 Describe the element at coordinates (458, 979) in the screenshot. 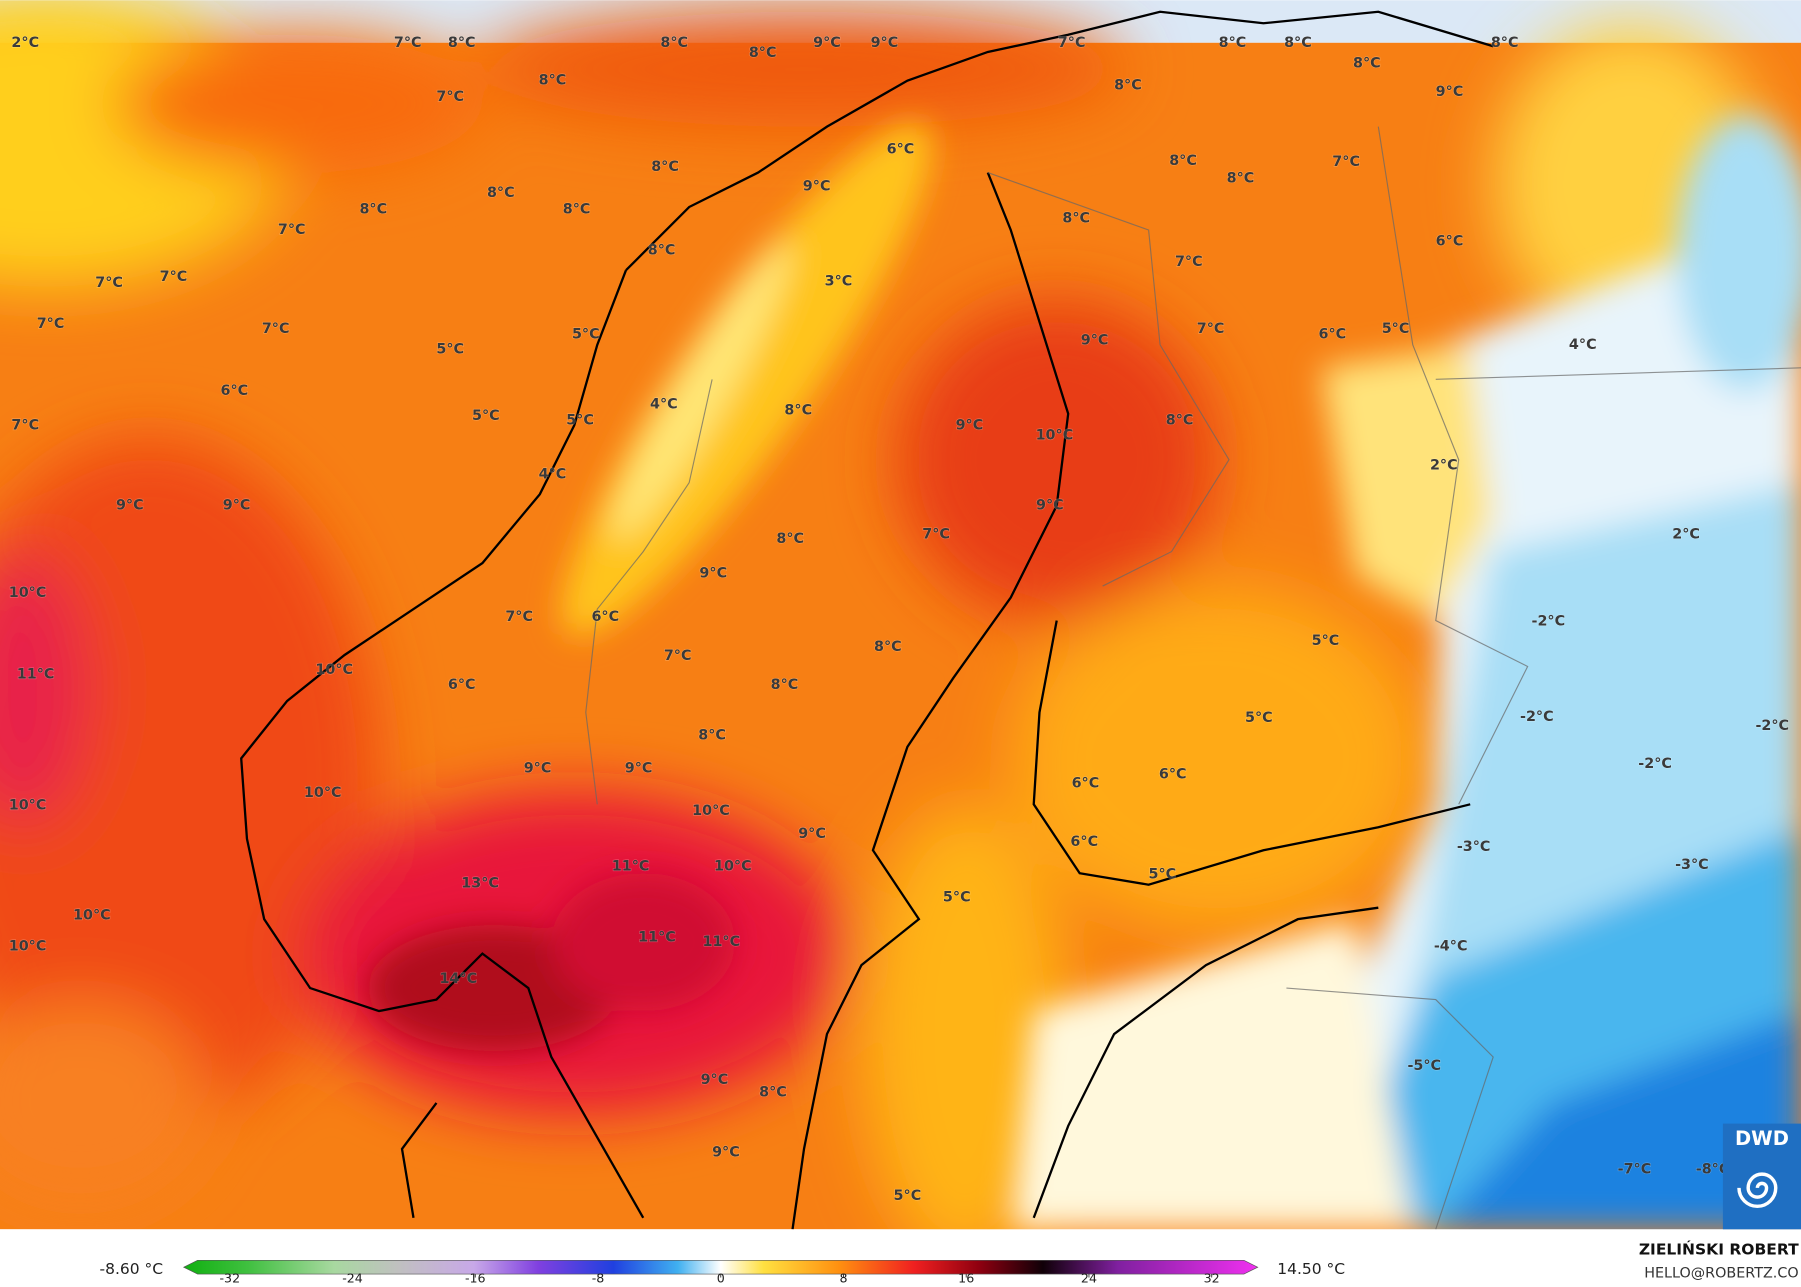

I see `temperature-label: 14°C` at that location.